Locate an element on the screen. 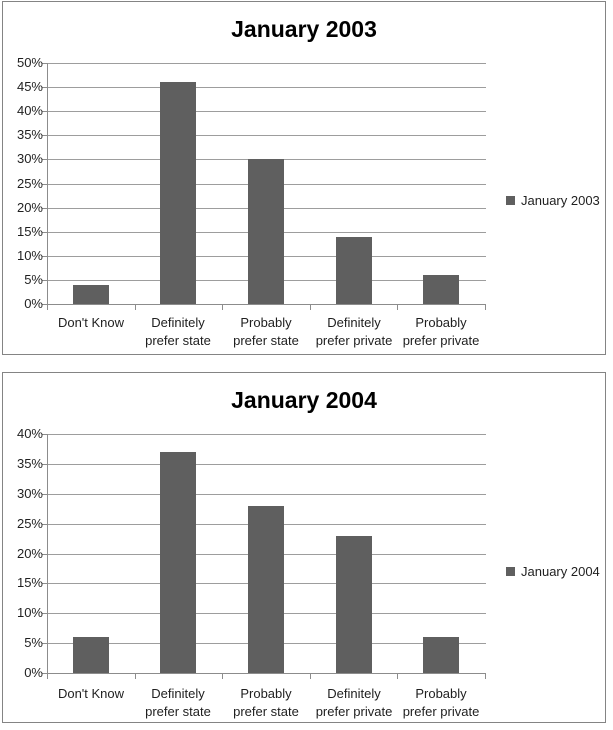 The image size is (613, 730). legend-label: January 2003 is located at coordinates (560, 200).